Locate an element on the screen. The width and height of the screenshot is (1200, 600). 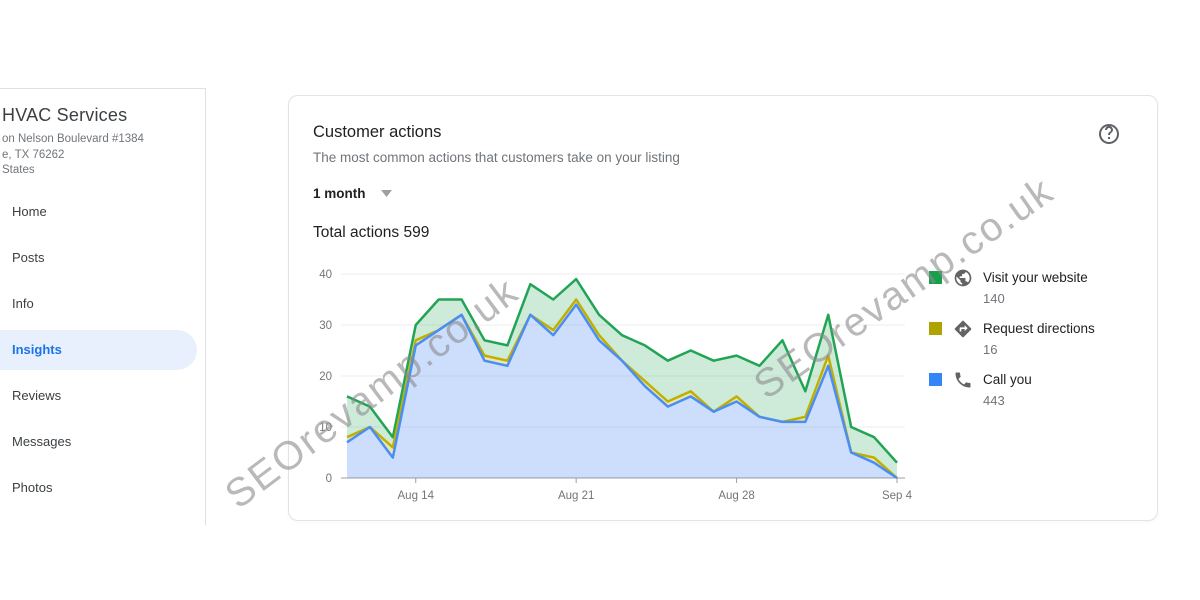
svg-text: Sep 4 is located at coordinates (897, 496).